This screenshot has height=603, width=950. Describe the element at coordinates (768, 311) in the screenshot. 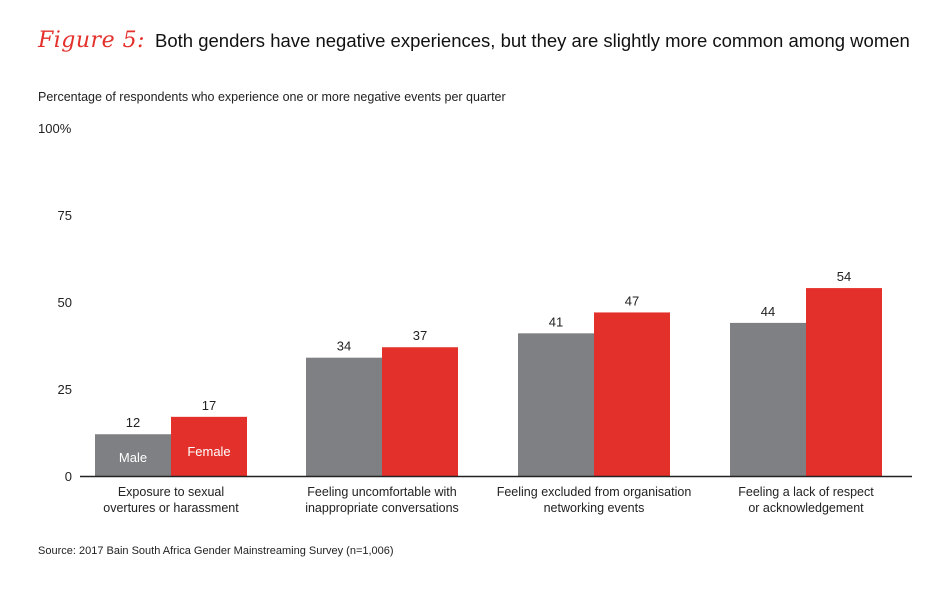

I see `data-label: 44` at that location.